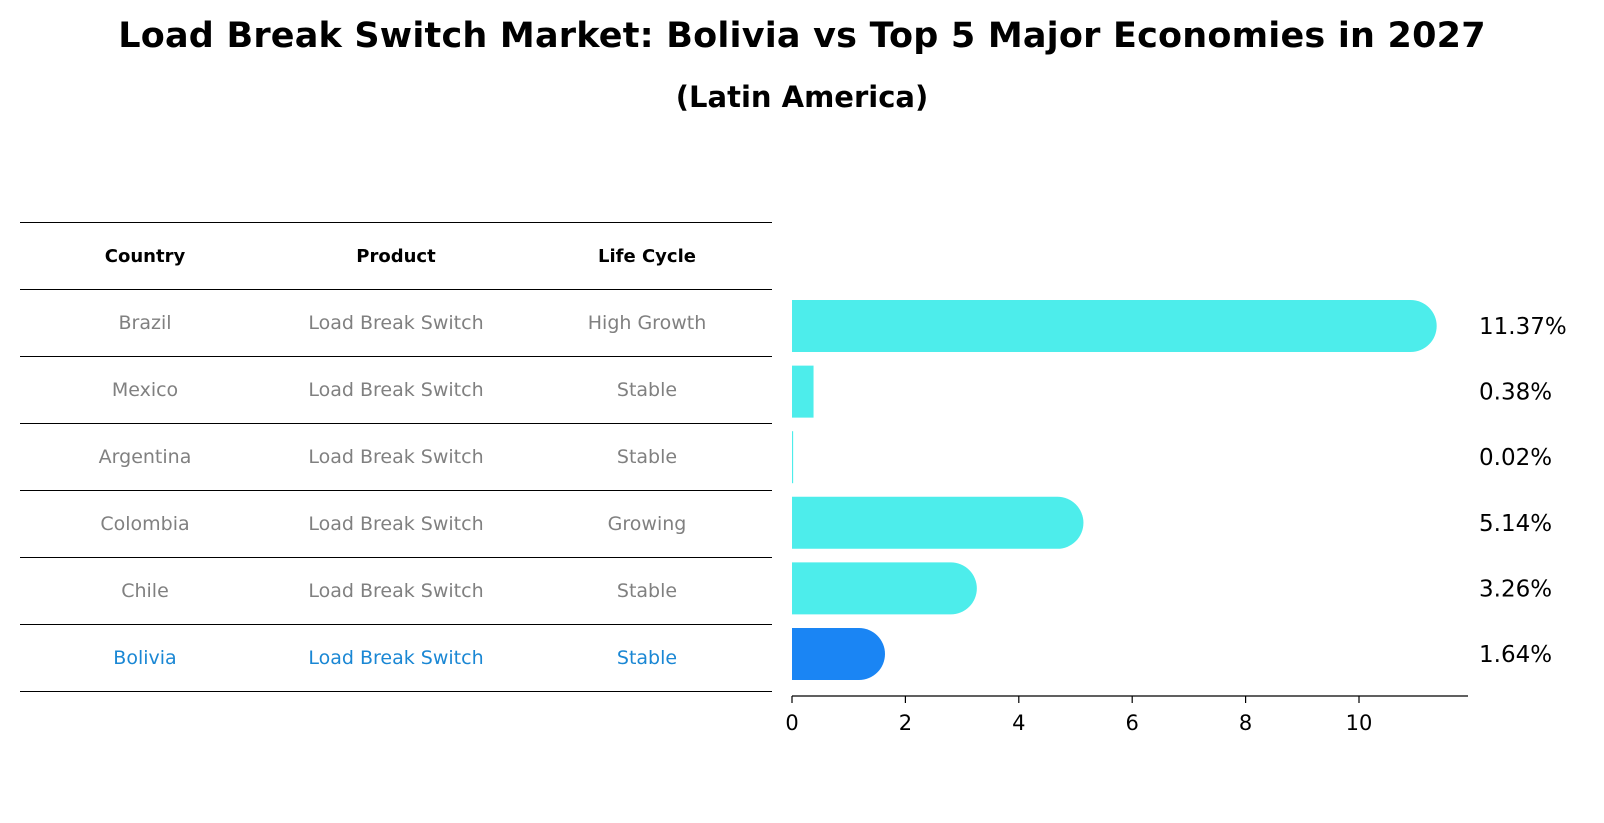 The height and width of the screenshot is (823, 1604). I want to click on chart-subtitle: (Latin America), so click(802, 97).